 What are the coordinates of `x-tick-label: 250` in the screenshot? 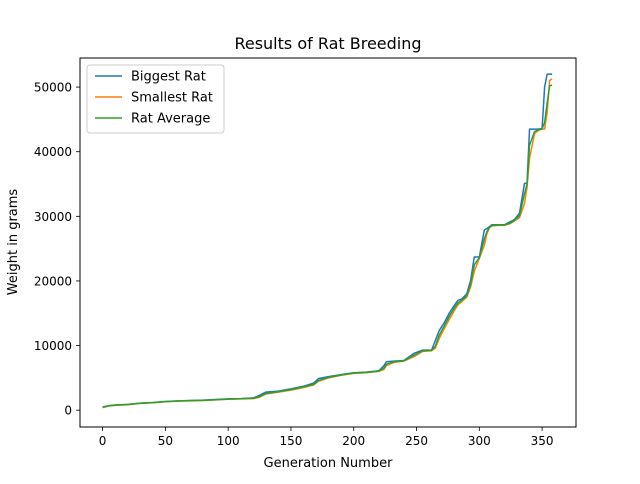 It's located at (416, 441).